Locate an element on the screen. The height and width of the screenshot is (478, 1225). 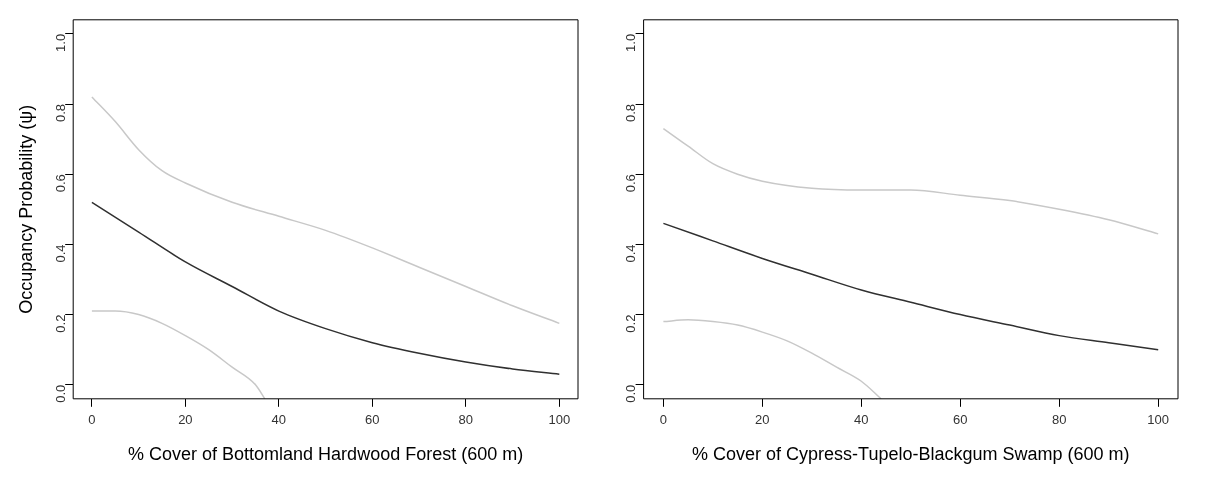
x-axis-title: % Cover of Cypress-Tupelo-Blackgum Swamp (600 m) is located at coordinates (911, 454).